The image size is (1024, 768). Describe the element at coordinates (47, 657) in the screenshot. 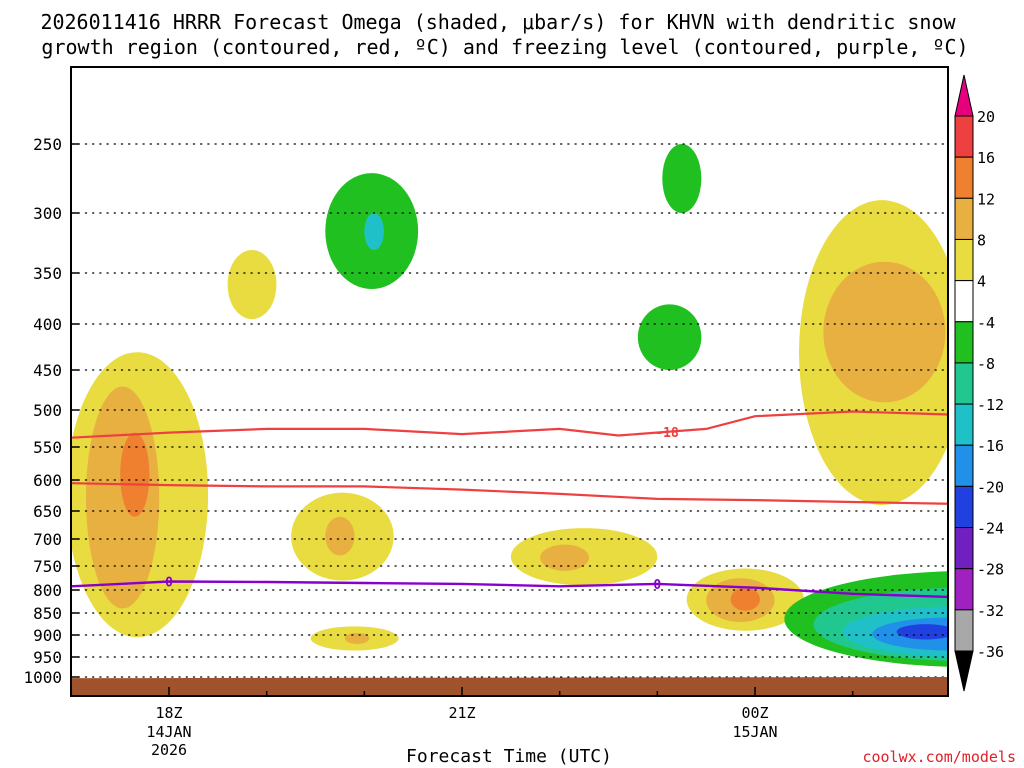

I see `y-tick-label-950: 950` at that location.